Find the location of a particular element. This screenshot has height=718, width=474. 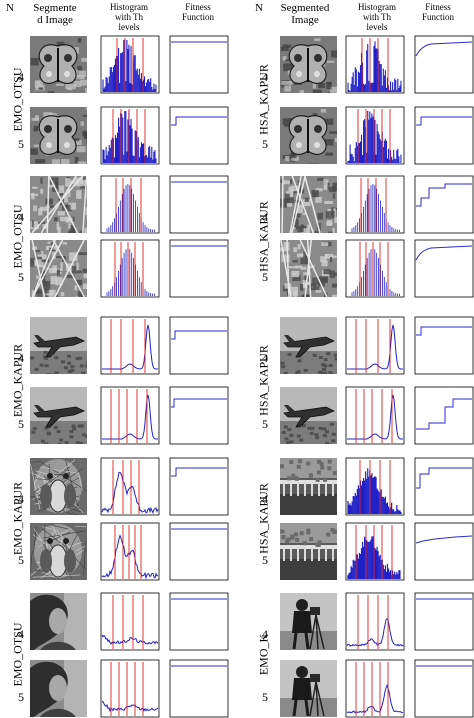

method-label: EMO_KAPUR is located at coordinates (17, 518).